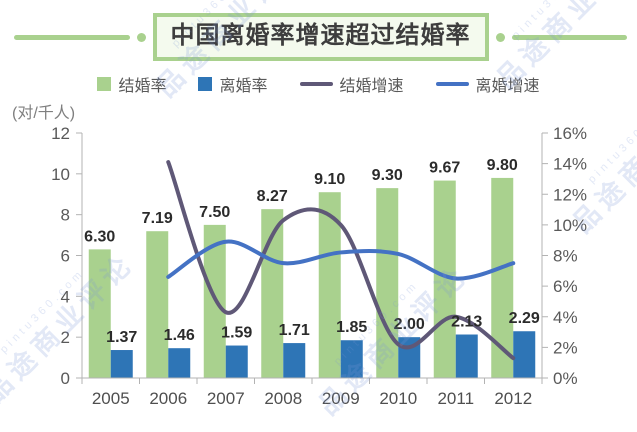  What do you see at coordinates (157, 304) in the screenshot?
I see `bar-结婚率-2006` at bounding box center [157, 304].